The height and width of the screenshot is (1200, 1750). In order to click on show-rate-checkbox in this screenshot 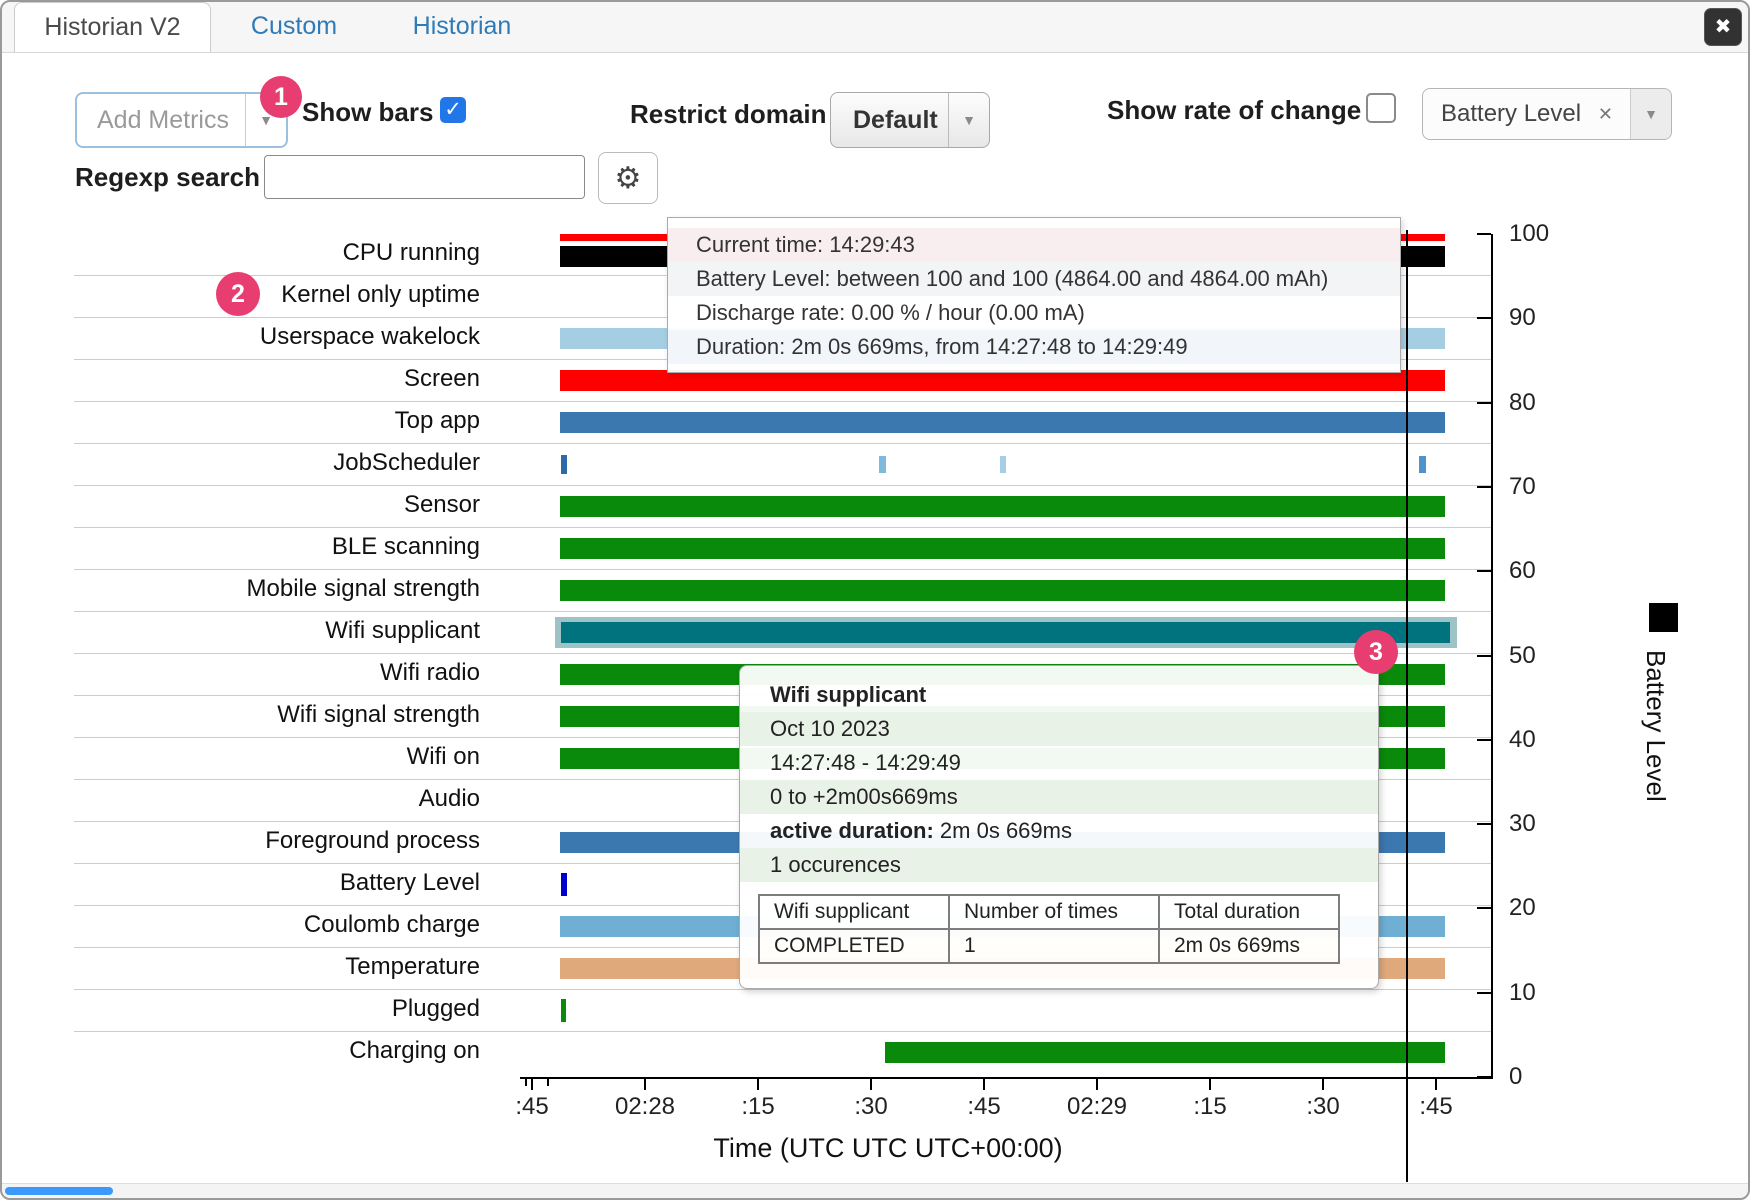, I will do `click(1381, 108)`.